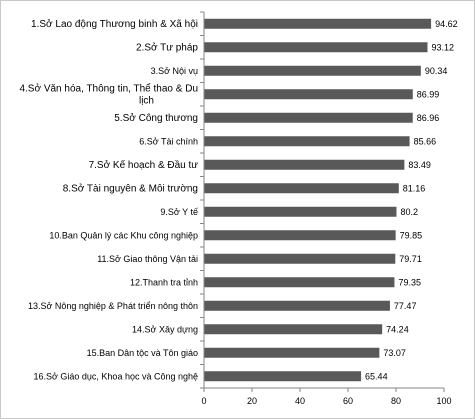  What do you see at coordinates (405, 306) in the screenshot?
I see `value-label: 77.47` at bounding box center [405, 306].